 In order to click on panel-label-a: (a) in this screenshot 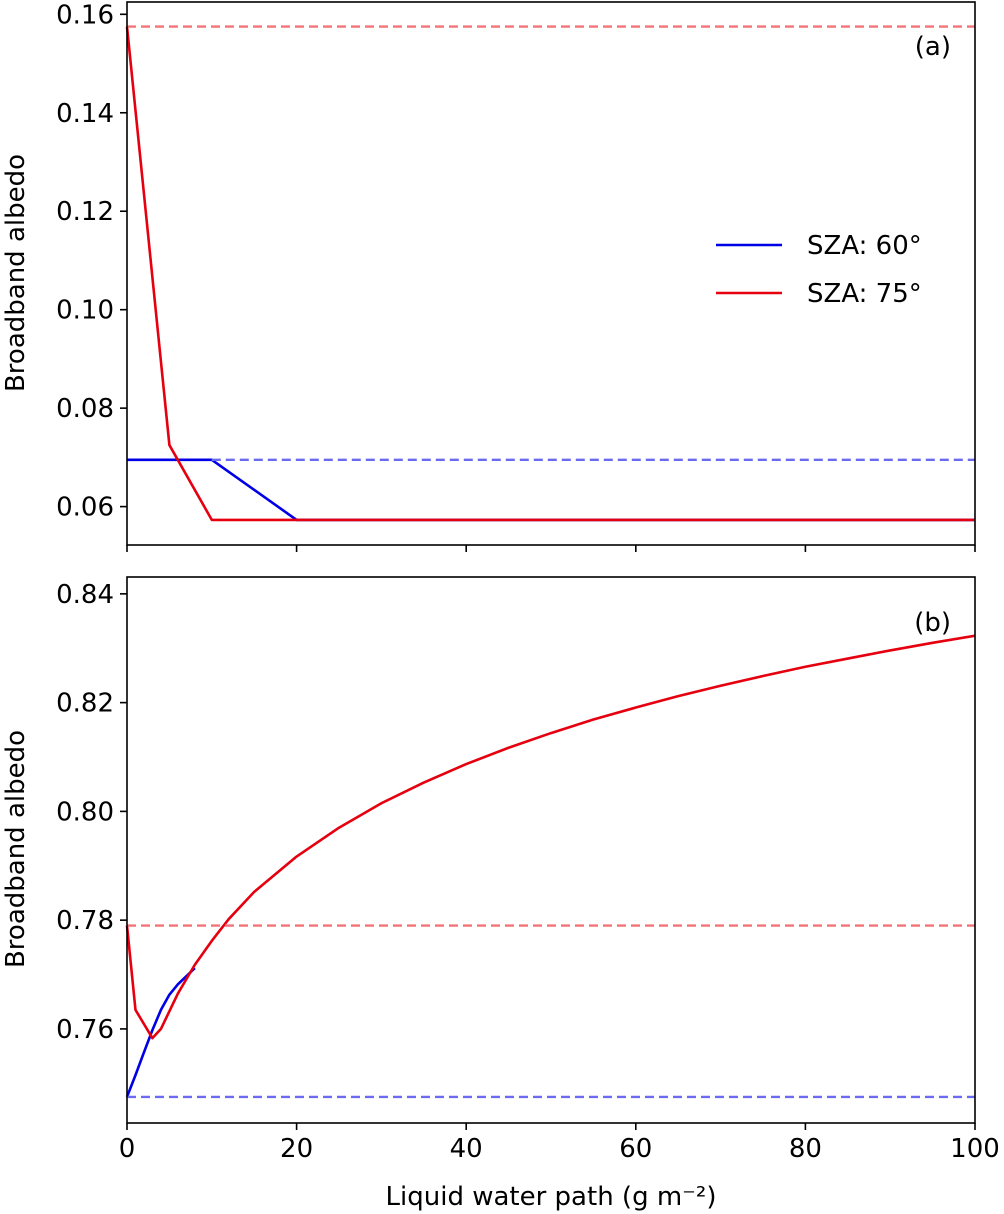, I will do `click(933, 47)`.